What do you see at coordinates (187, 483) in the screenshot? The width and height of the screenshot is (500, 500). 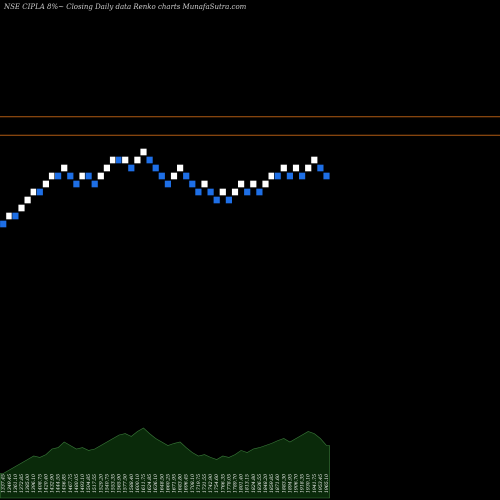 I see `tick-label-30: 1696.45` at bounding box center [187, 483].